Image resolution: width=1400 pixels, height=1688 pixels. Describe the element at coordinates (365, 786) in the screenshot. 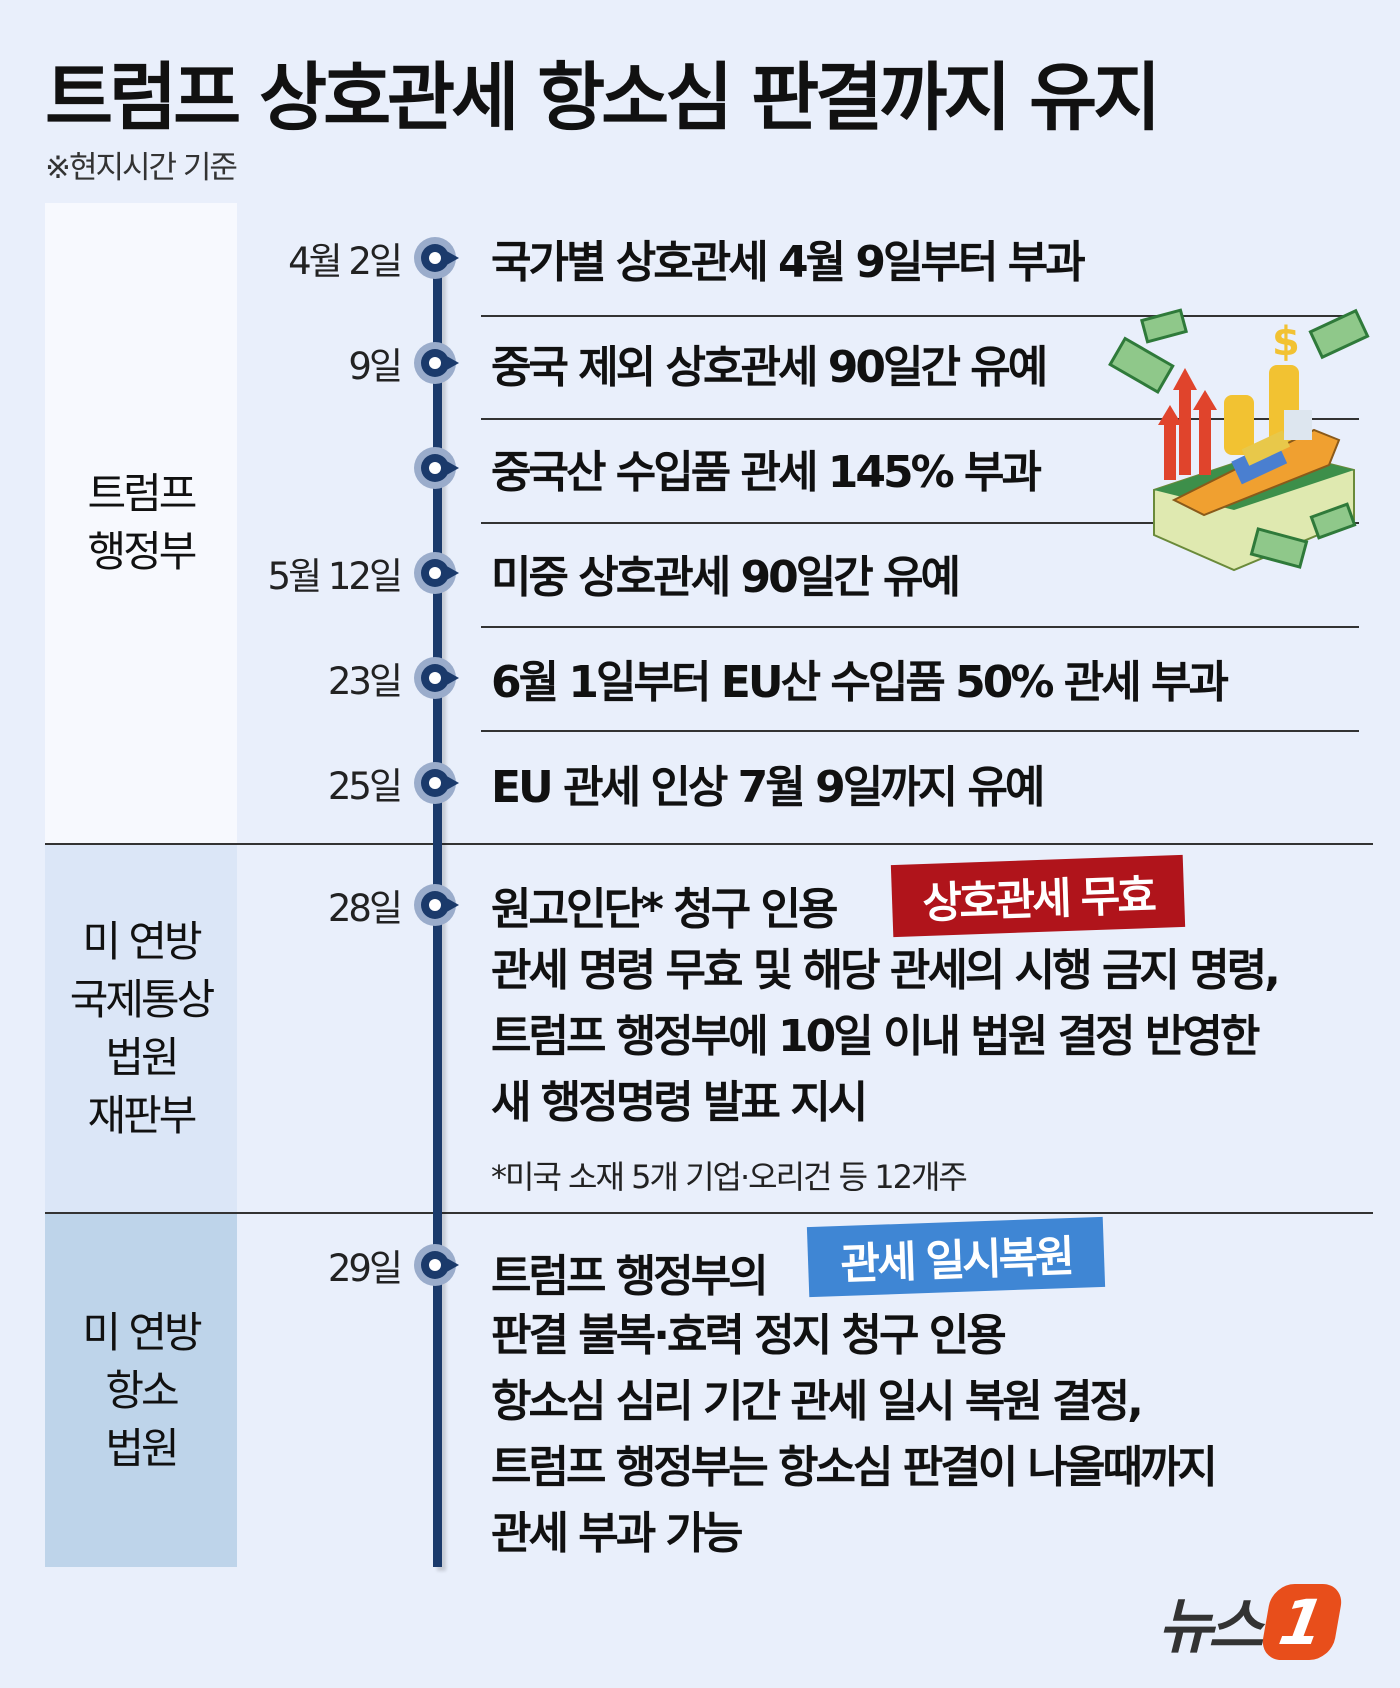

I see `event-date: 25일` at that location.